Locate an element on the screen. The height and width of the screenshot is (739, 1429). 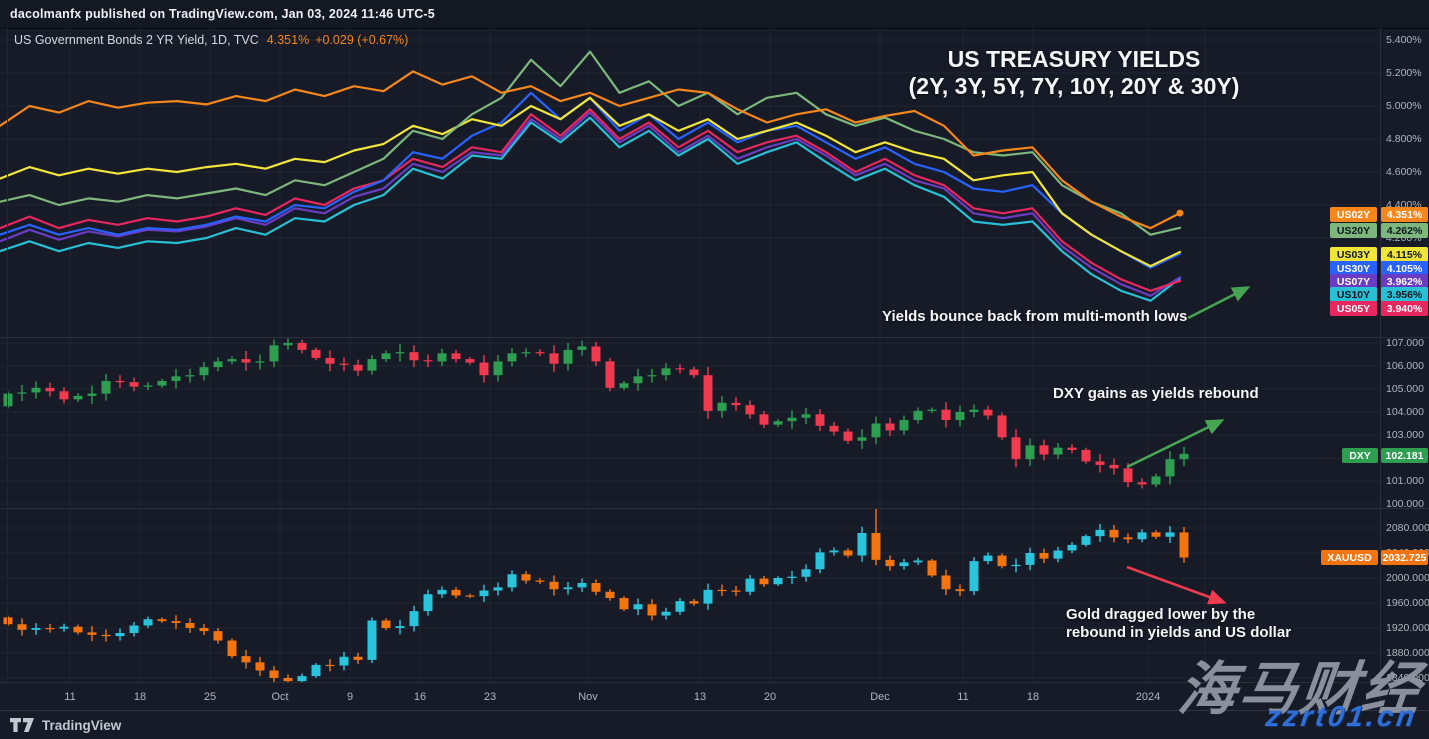
price-tick: 2000.000 is located at coordinates (1407, 578).